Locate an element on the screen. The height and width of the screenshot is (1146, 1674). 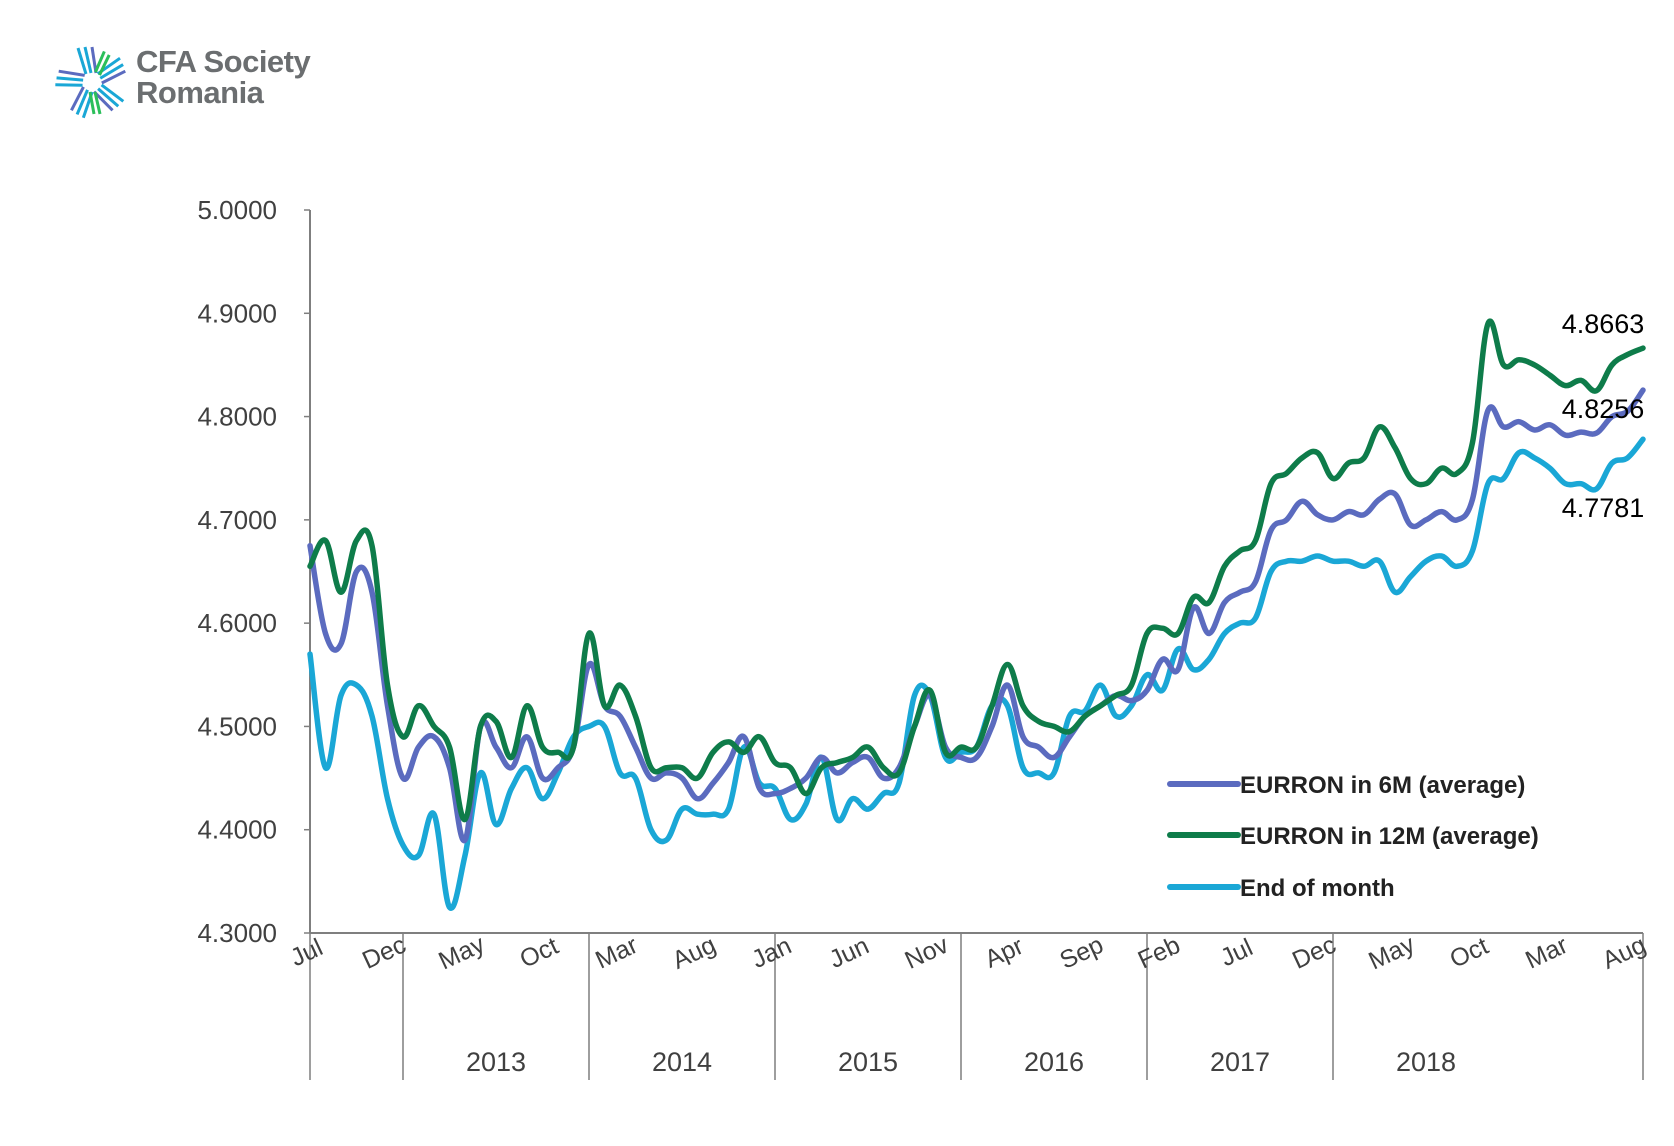
x-year-label: 2014 is located at coordinates (682, 1062).